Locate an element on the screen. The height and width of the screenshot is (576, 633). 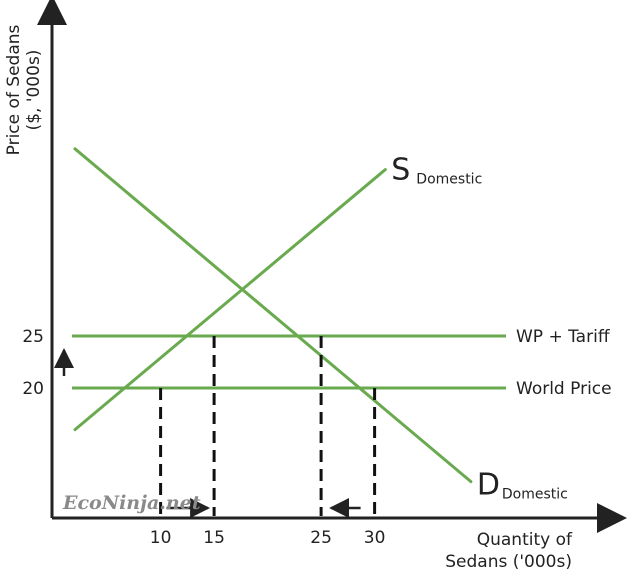
y-axis-title: Price of Sedans ($, '000s) is located at coordinates (24, 89).